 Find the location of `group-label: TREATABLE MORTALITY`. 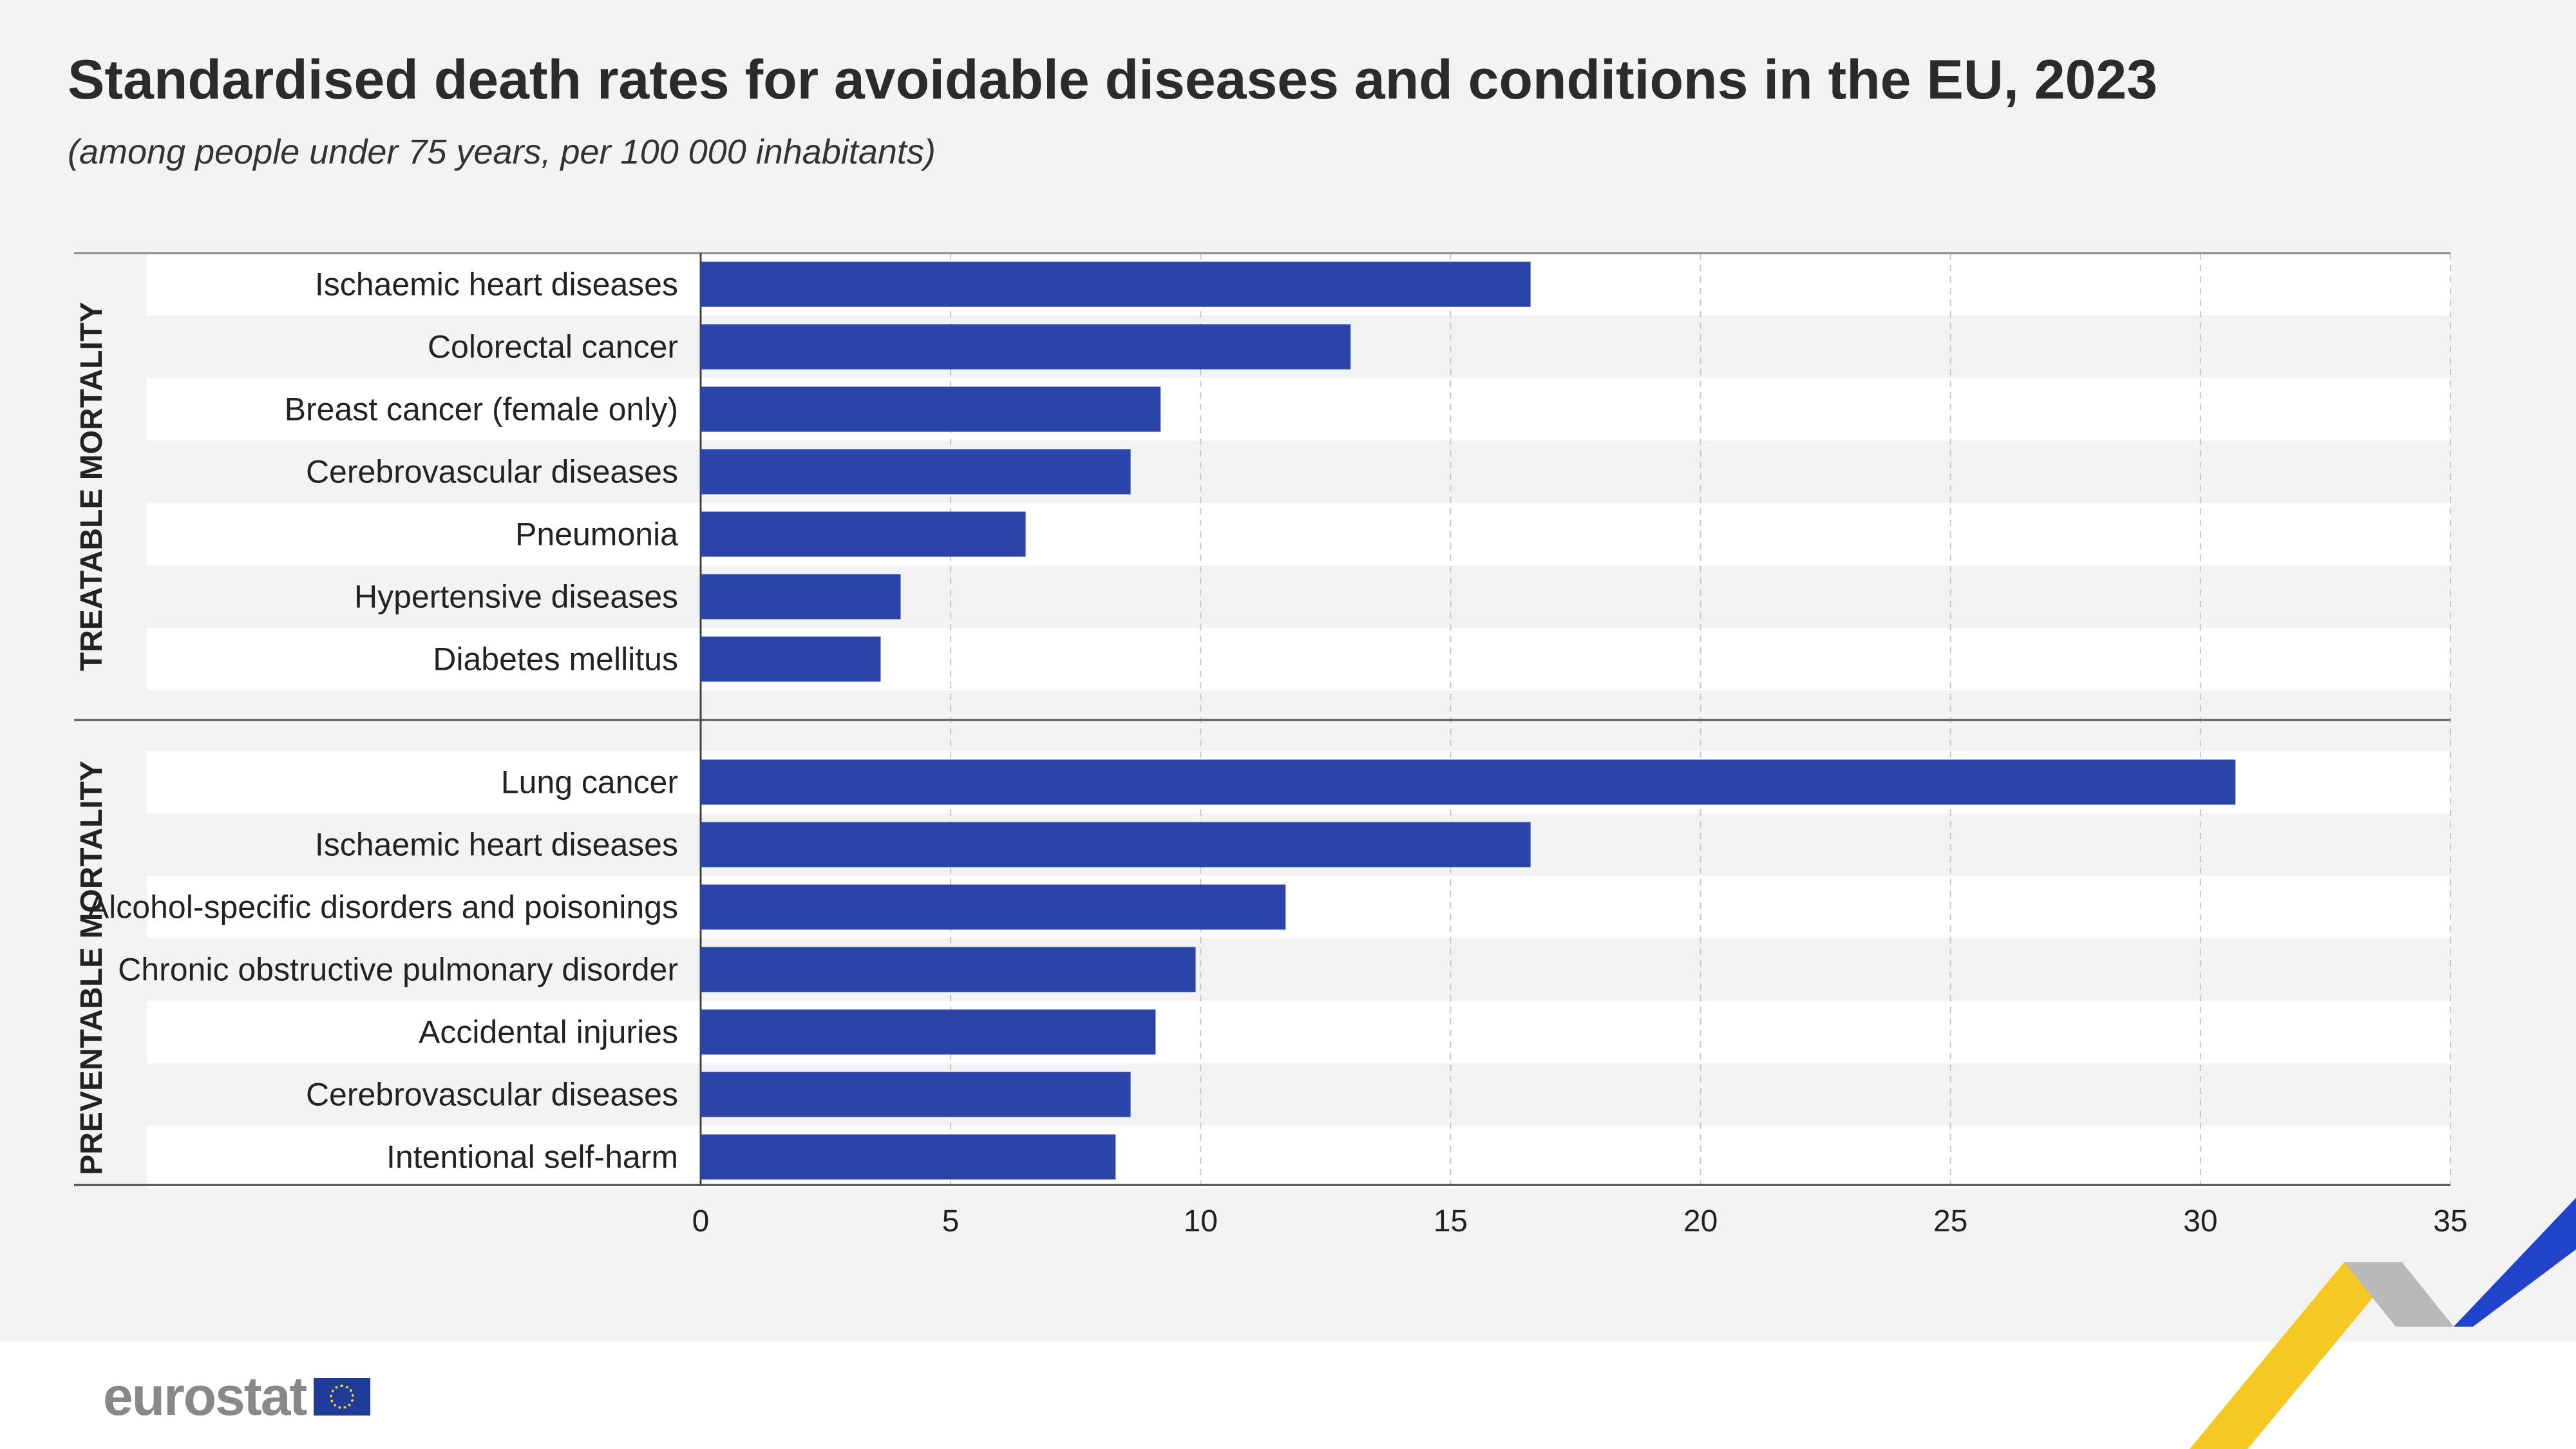

group-label: TREATABLE MORTALITY is located at coordinates (92, 486).